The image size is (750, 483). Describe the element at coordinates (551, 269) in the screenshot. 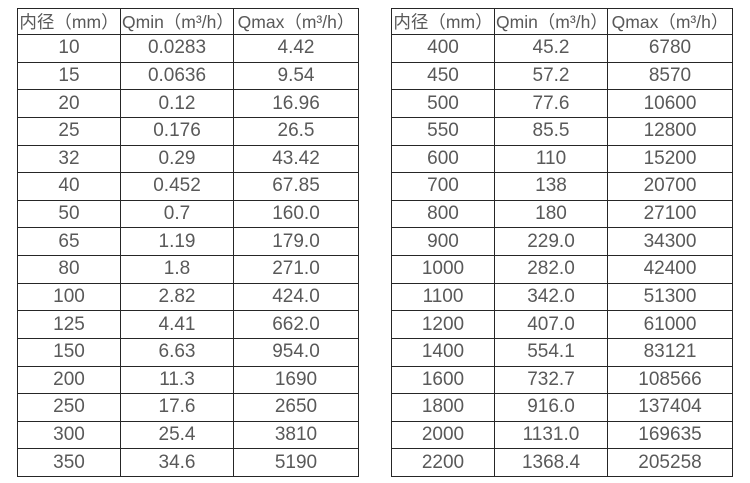

I see `qmin-cell: 282.0` at that location.